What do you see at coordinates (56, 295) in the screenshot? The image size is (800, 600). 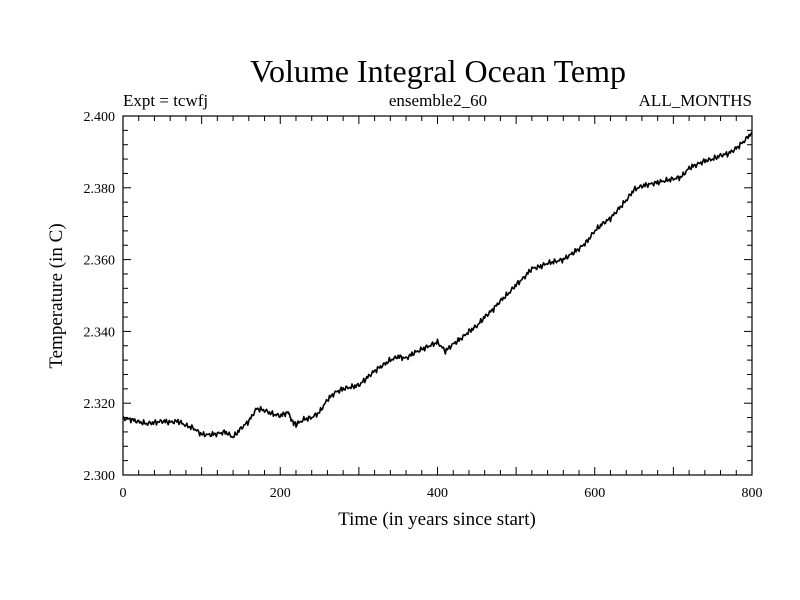 I see `y-axis-label: Temperature (in C)` at bounding box center [56, 295].